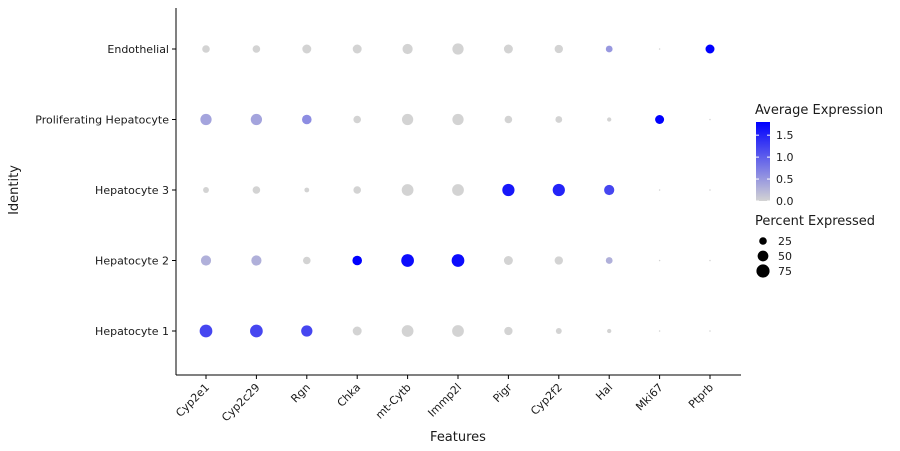  I want to click on y-axis-title: Identity, so click(14, 190).